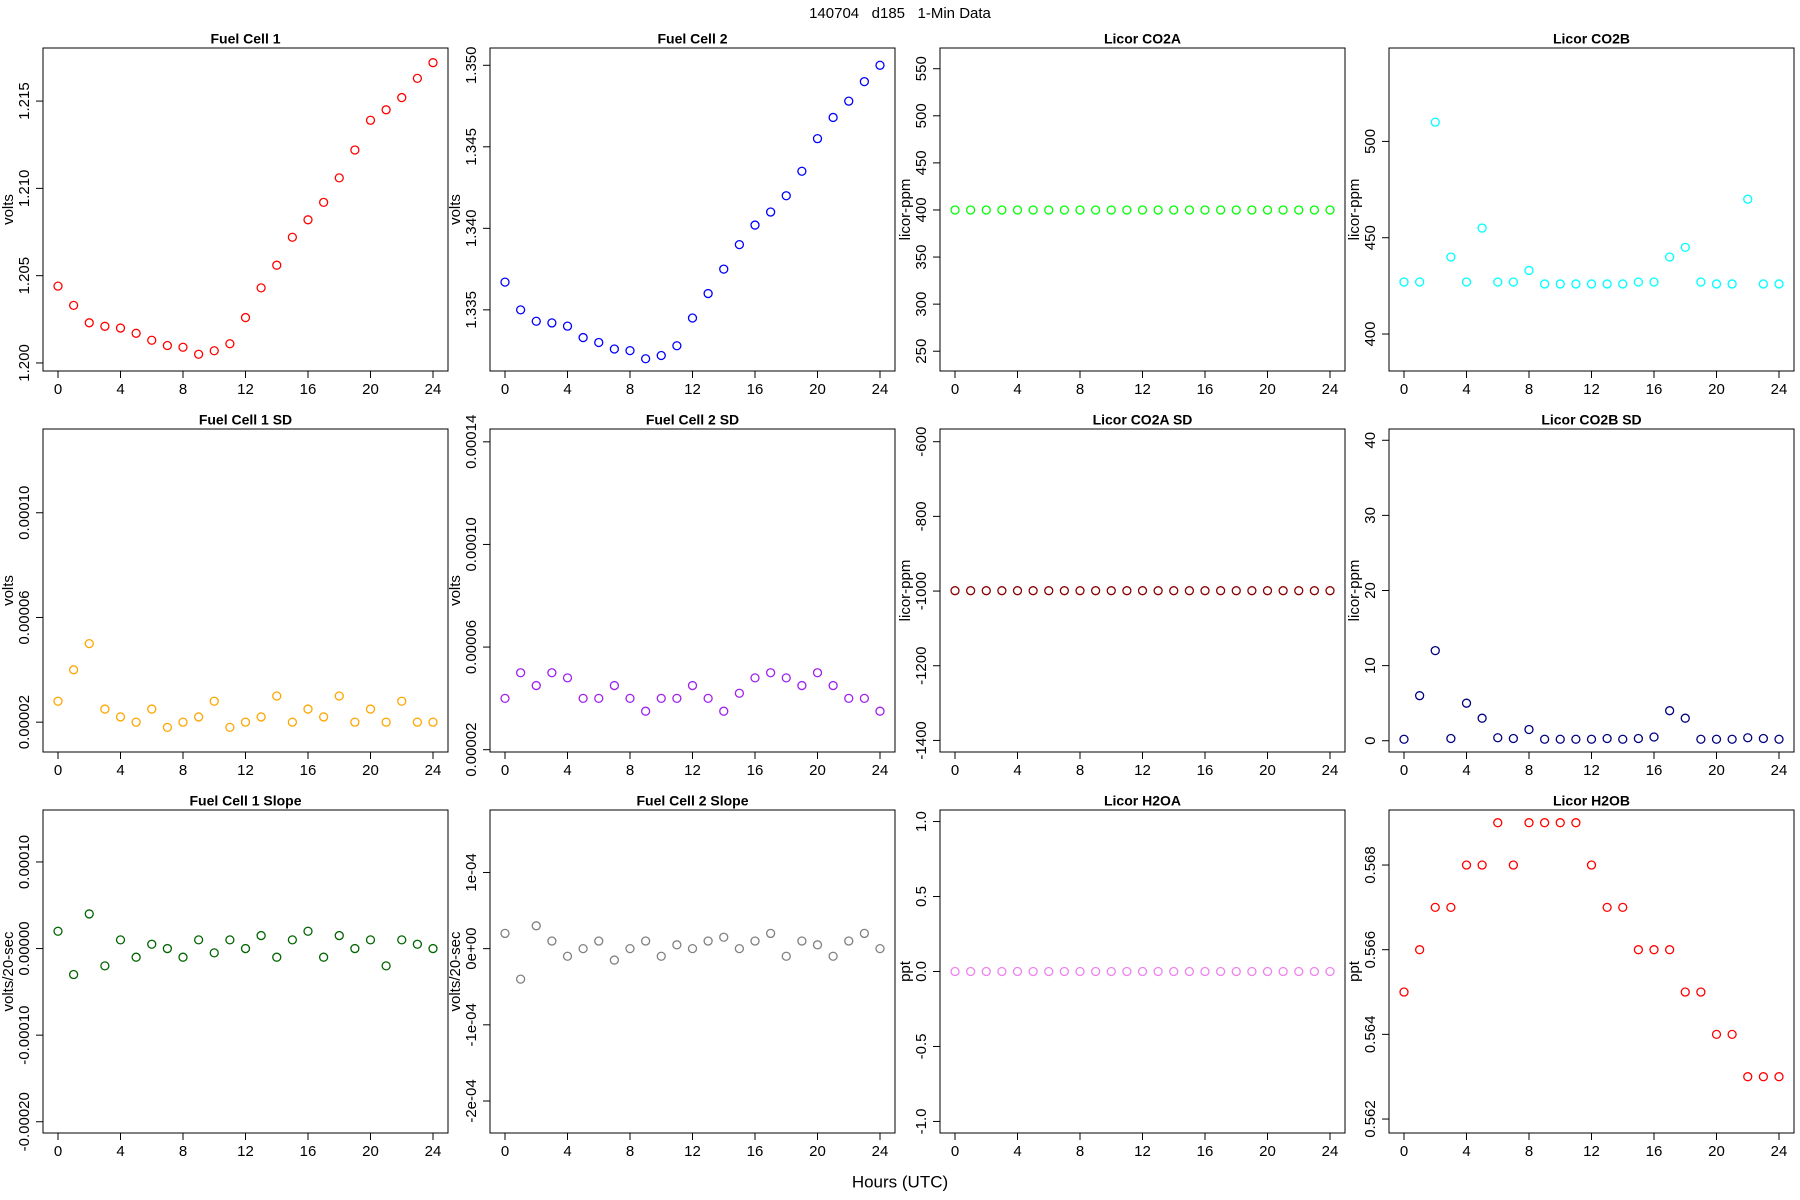  Describe the element at coordinates (630, 770) in the screenshot. I see `x-tick-label: 8` at that location.